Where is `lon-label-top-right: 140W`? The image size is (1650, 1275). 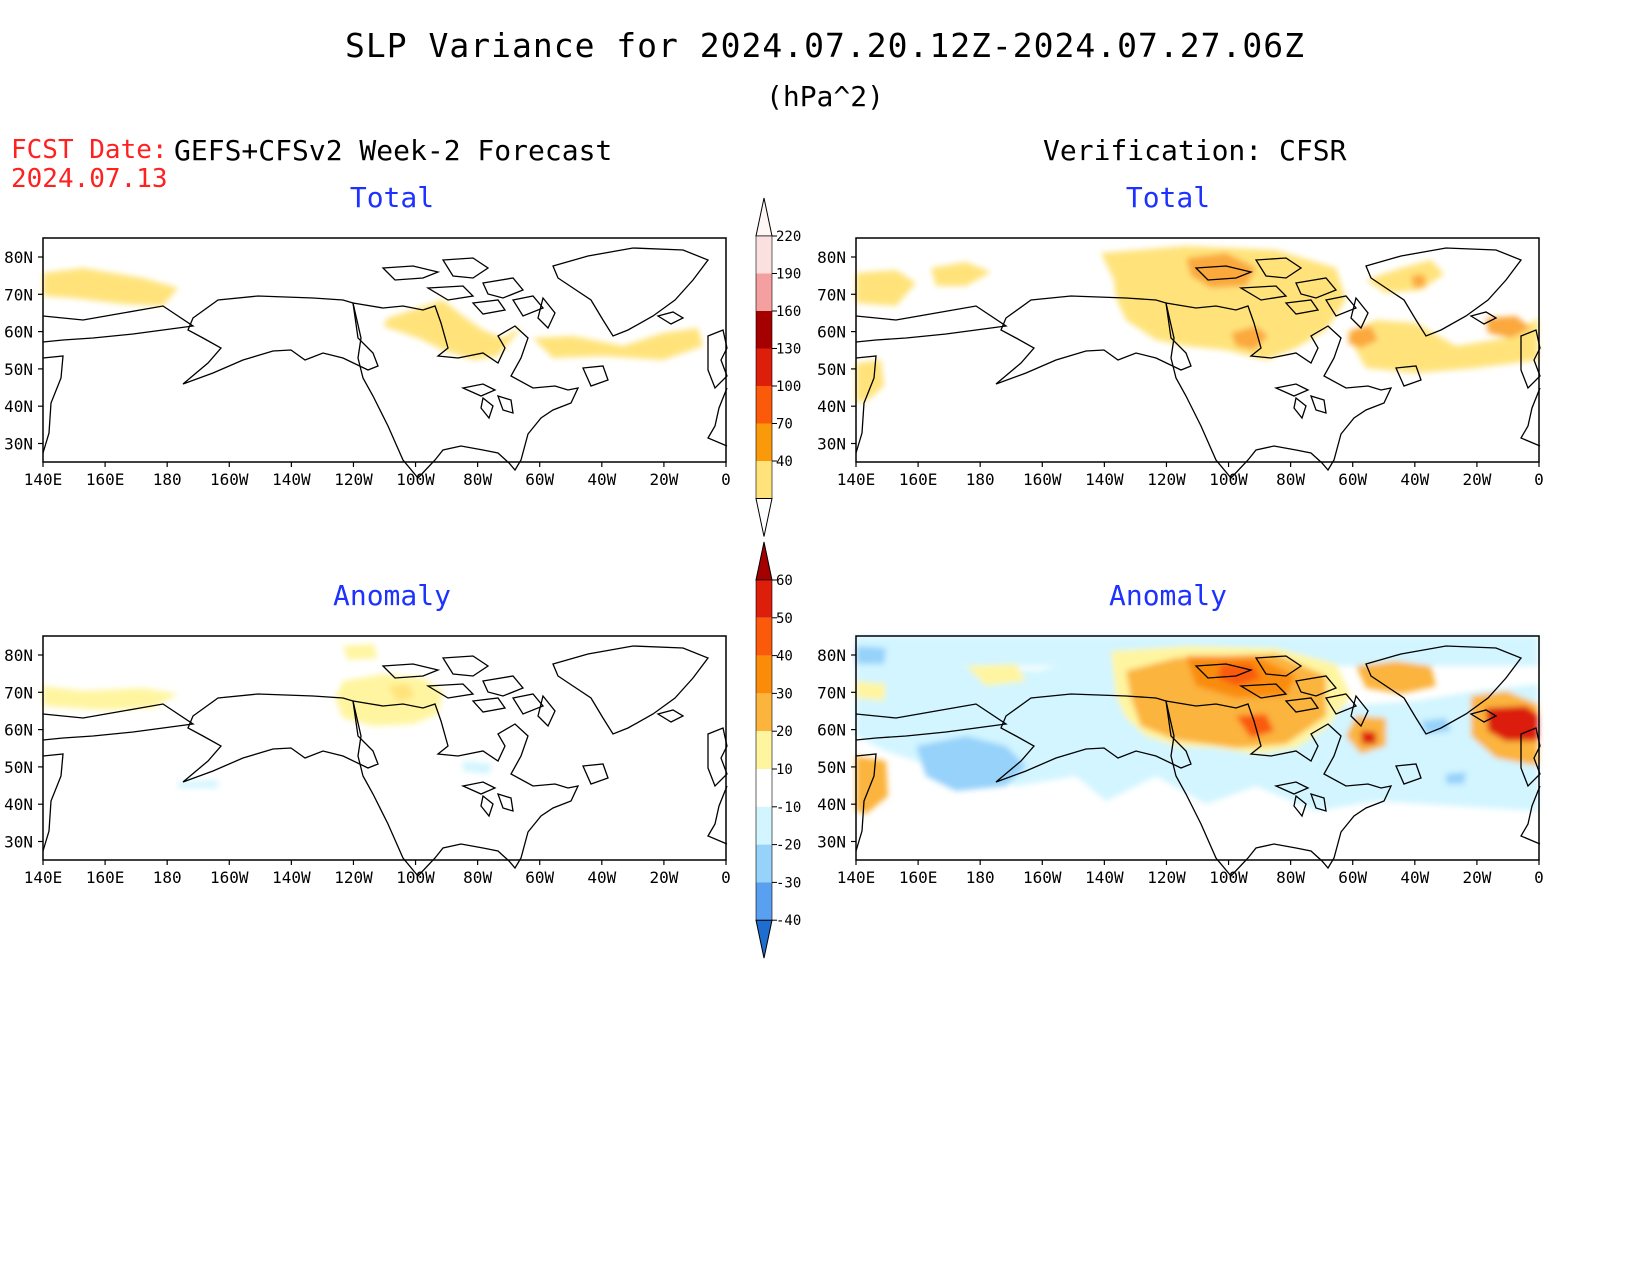
lon-label-top-right: 140W is located at coordinates (1104, 479).